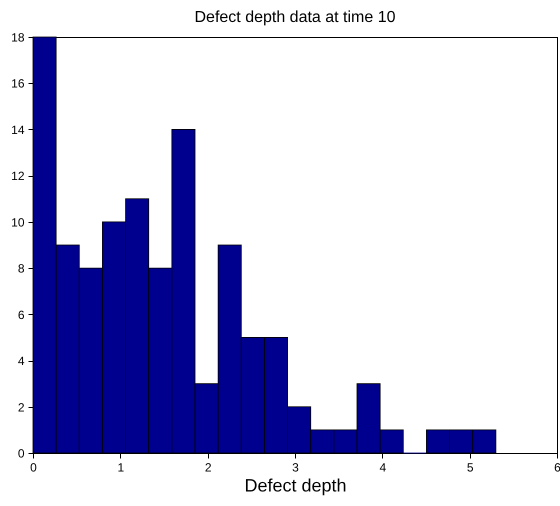 The width and height of the screenshot is (560, 506). Describe the element at coordinates (21, 453) in the screenshot. I see `y-tick-label: 0` at that location.